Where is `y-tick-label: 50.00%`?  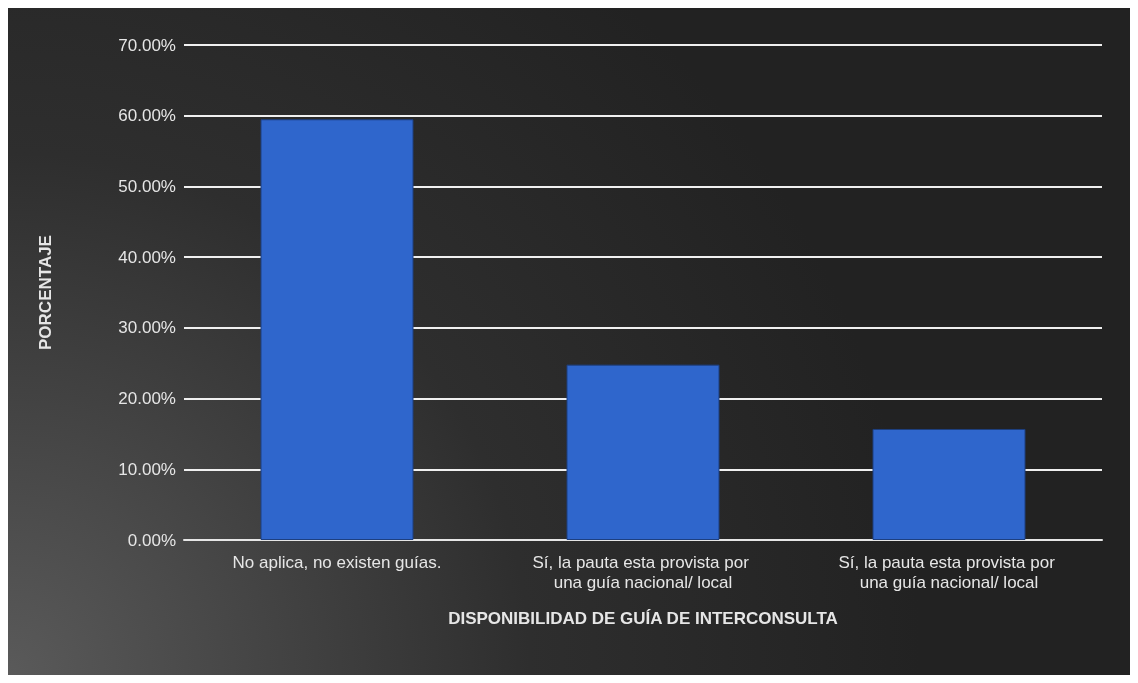 y-tick-label: 50.00% is located at coordinates (147, 186).